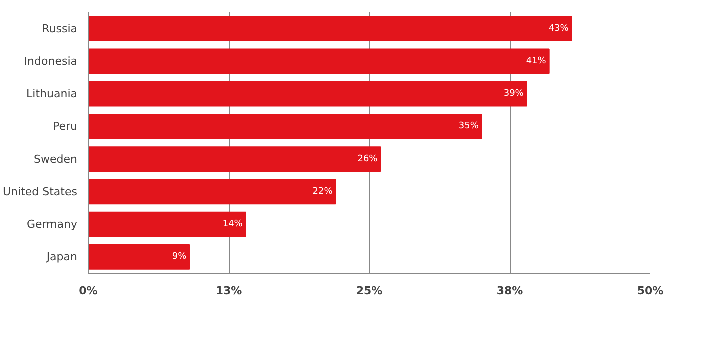 The image size is (721, 347). Describe the element at coordinates (368, 159) in the screenshot. I see `data-label: 26%` at that location.